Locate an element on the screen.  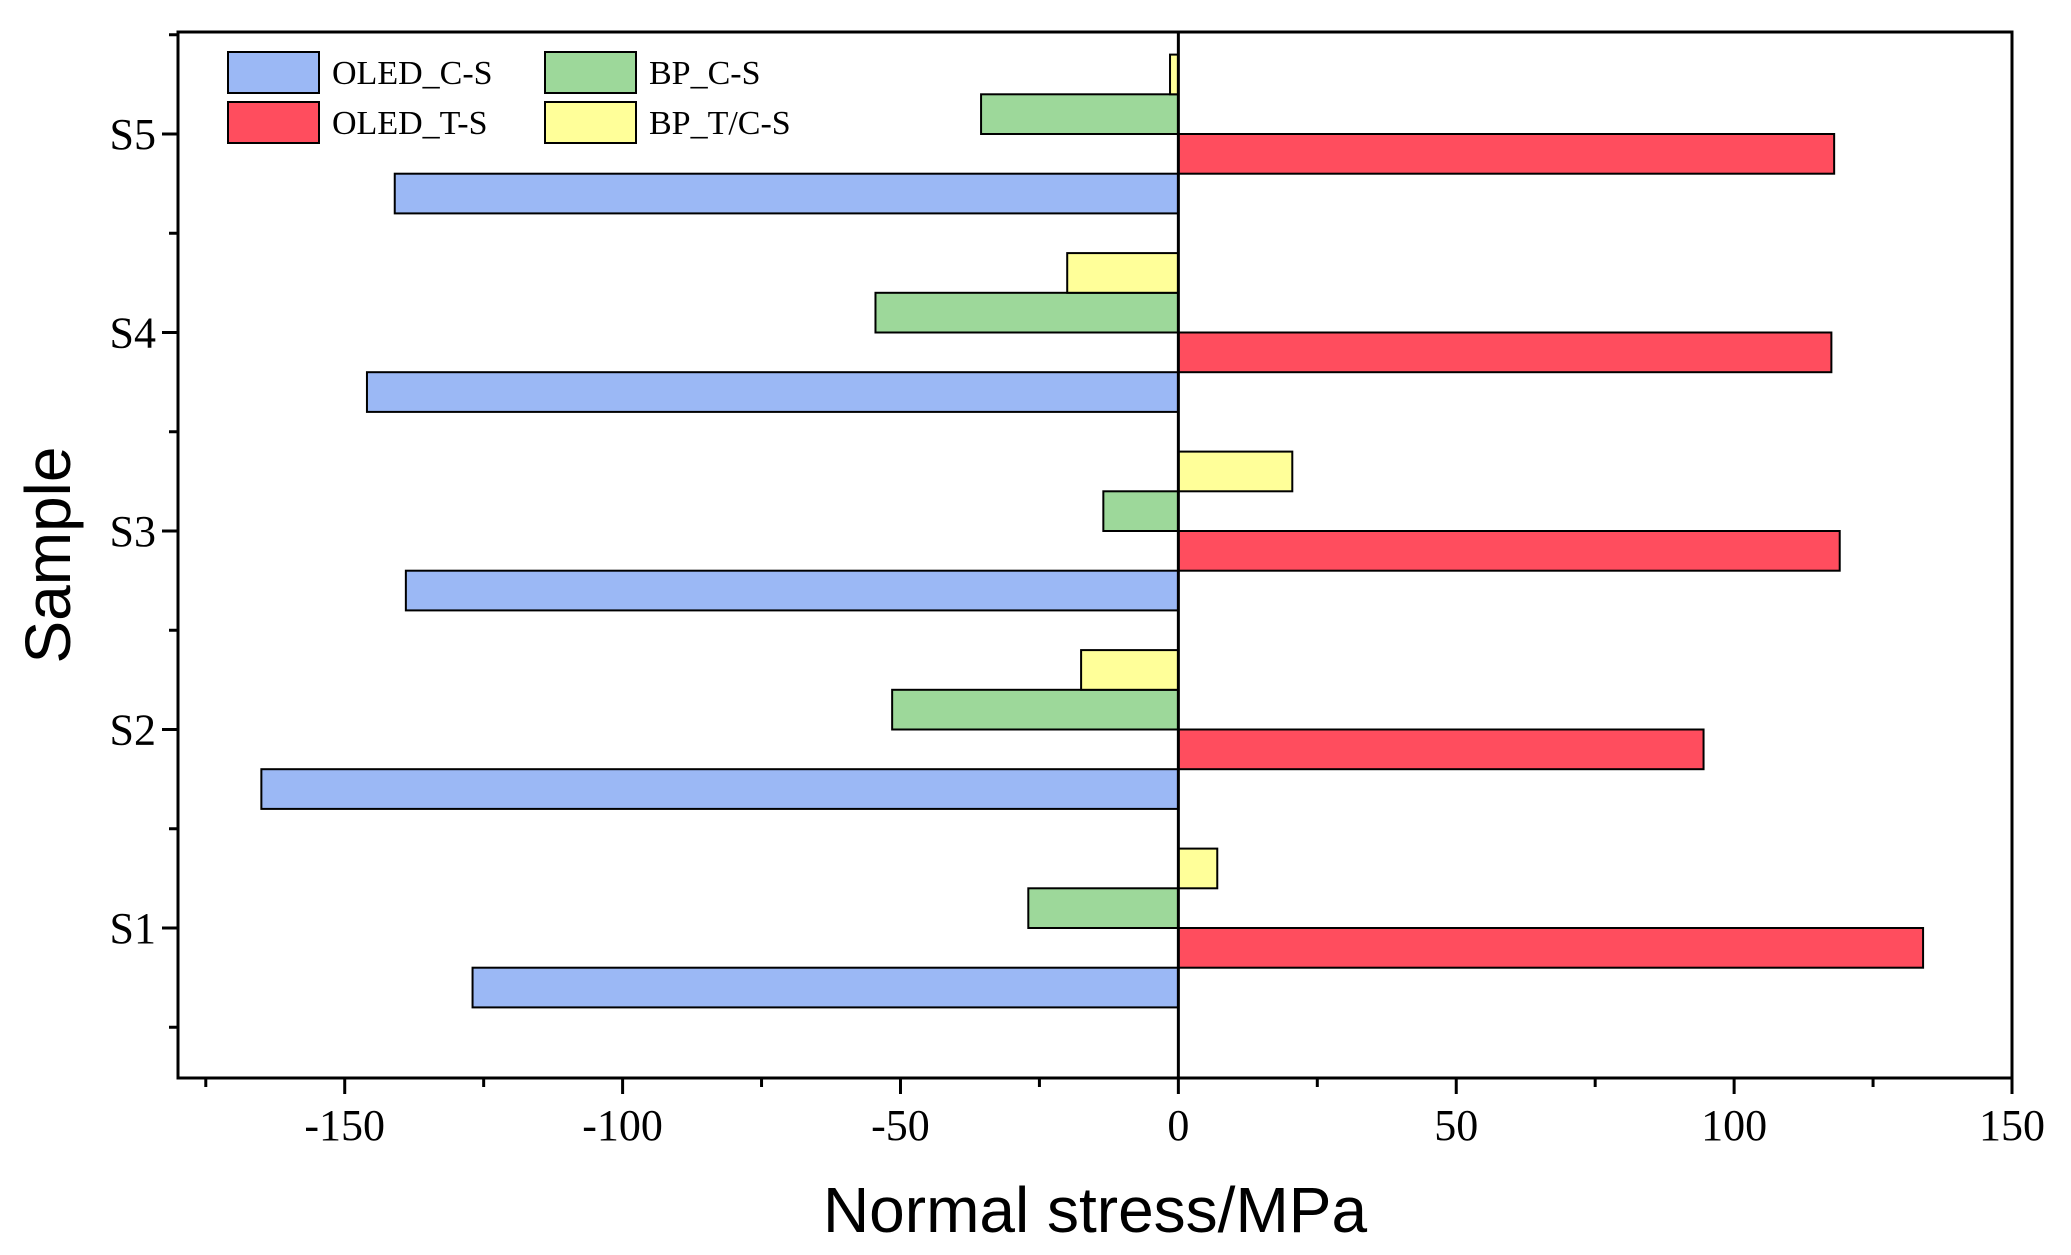
y-axis-ticks: S1 S2 S3 S4 S5 is located at coordinates (144, 531).